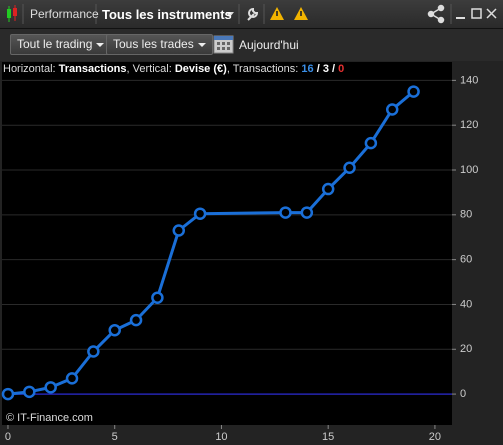 The image size is (503, 445). What do you see at coordinates (29, 69) in the screenshot?
I see `x-prefix: Horizontal:` at bounding box center [29, 69].